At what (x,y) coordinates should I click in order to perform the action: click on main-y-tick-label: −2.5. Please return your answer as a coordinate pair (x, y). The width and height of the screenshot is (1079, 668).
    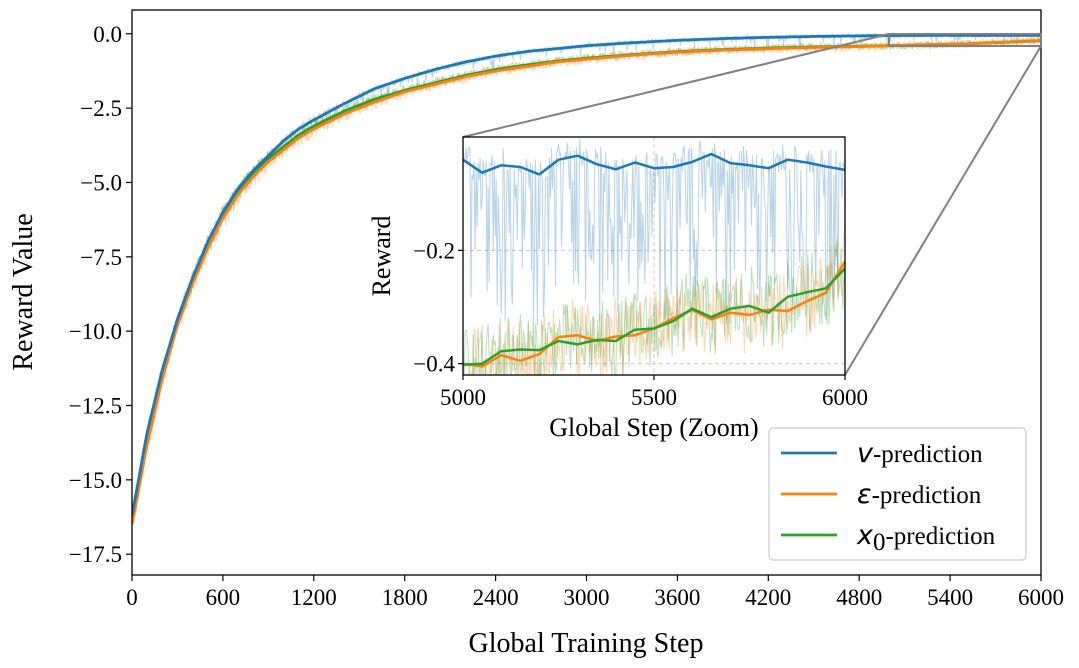
    Looking at the image, I should click on (101, 108).